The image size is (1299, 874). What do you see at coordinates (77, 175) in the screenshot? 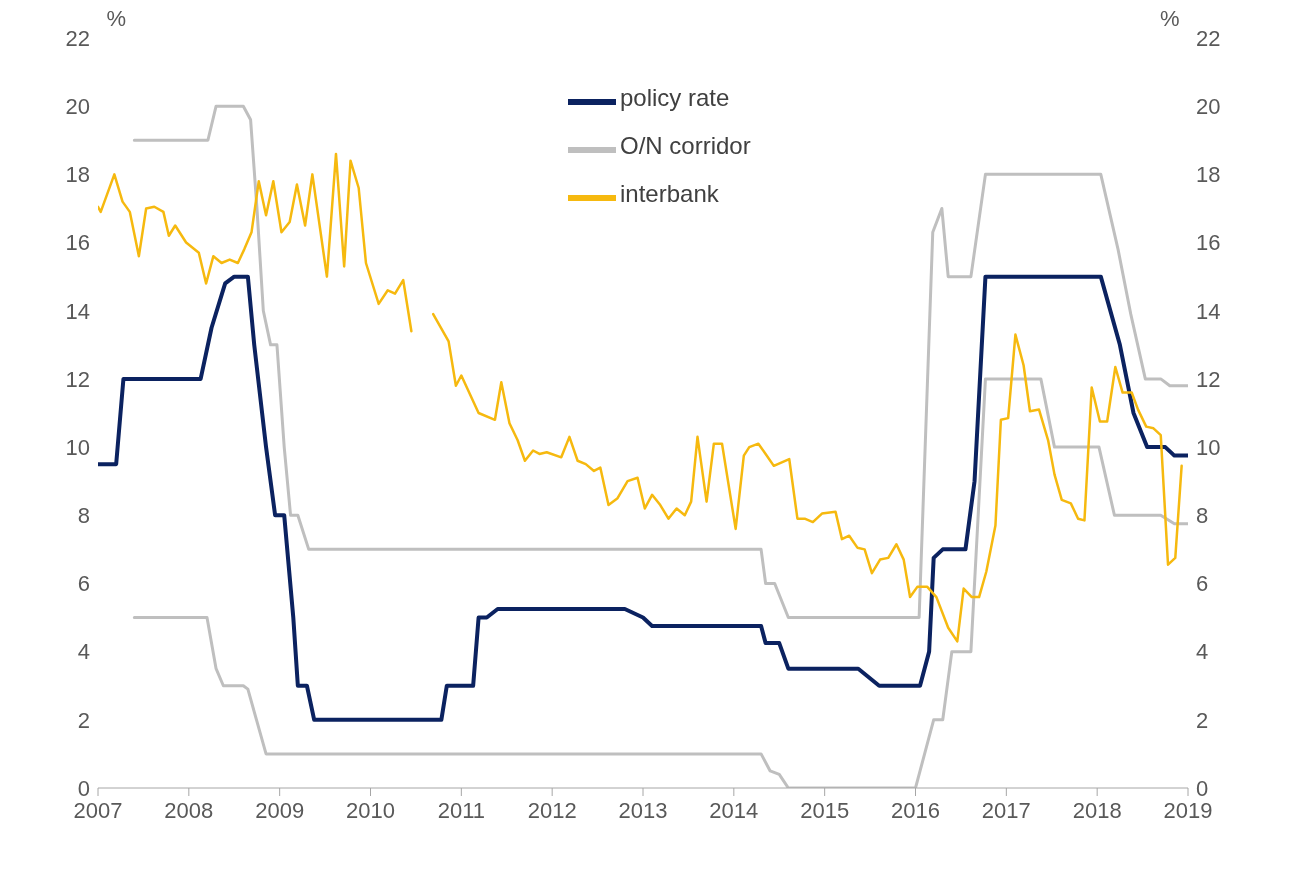
I see `y-tick-label: 18` at bounding box center [77, 175].